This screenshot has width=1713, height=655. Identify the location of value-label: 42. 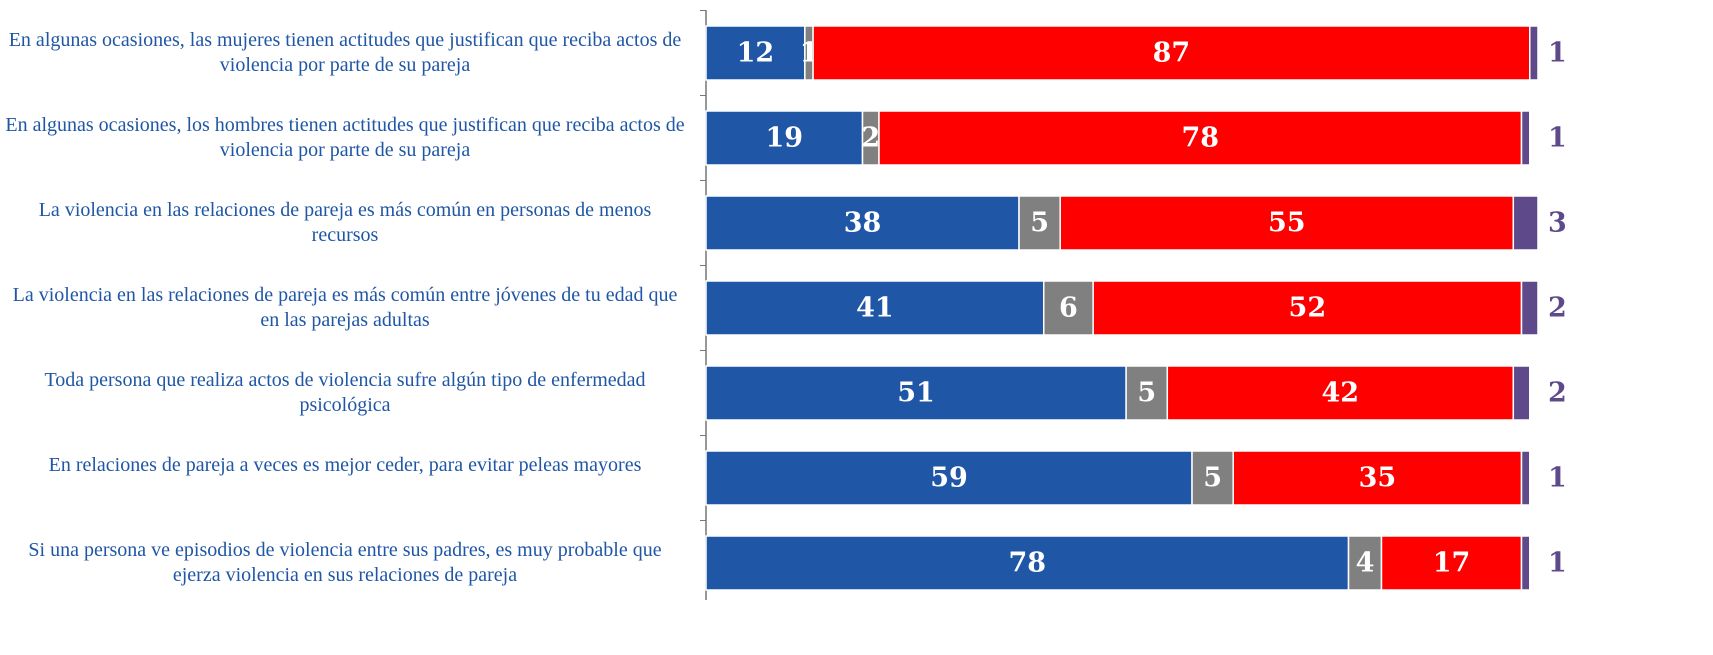
(1341, 393).